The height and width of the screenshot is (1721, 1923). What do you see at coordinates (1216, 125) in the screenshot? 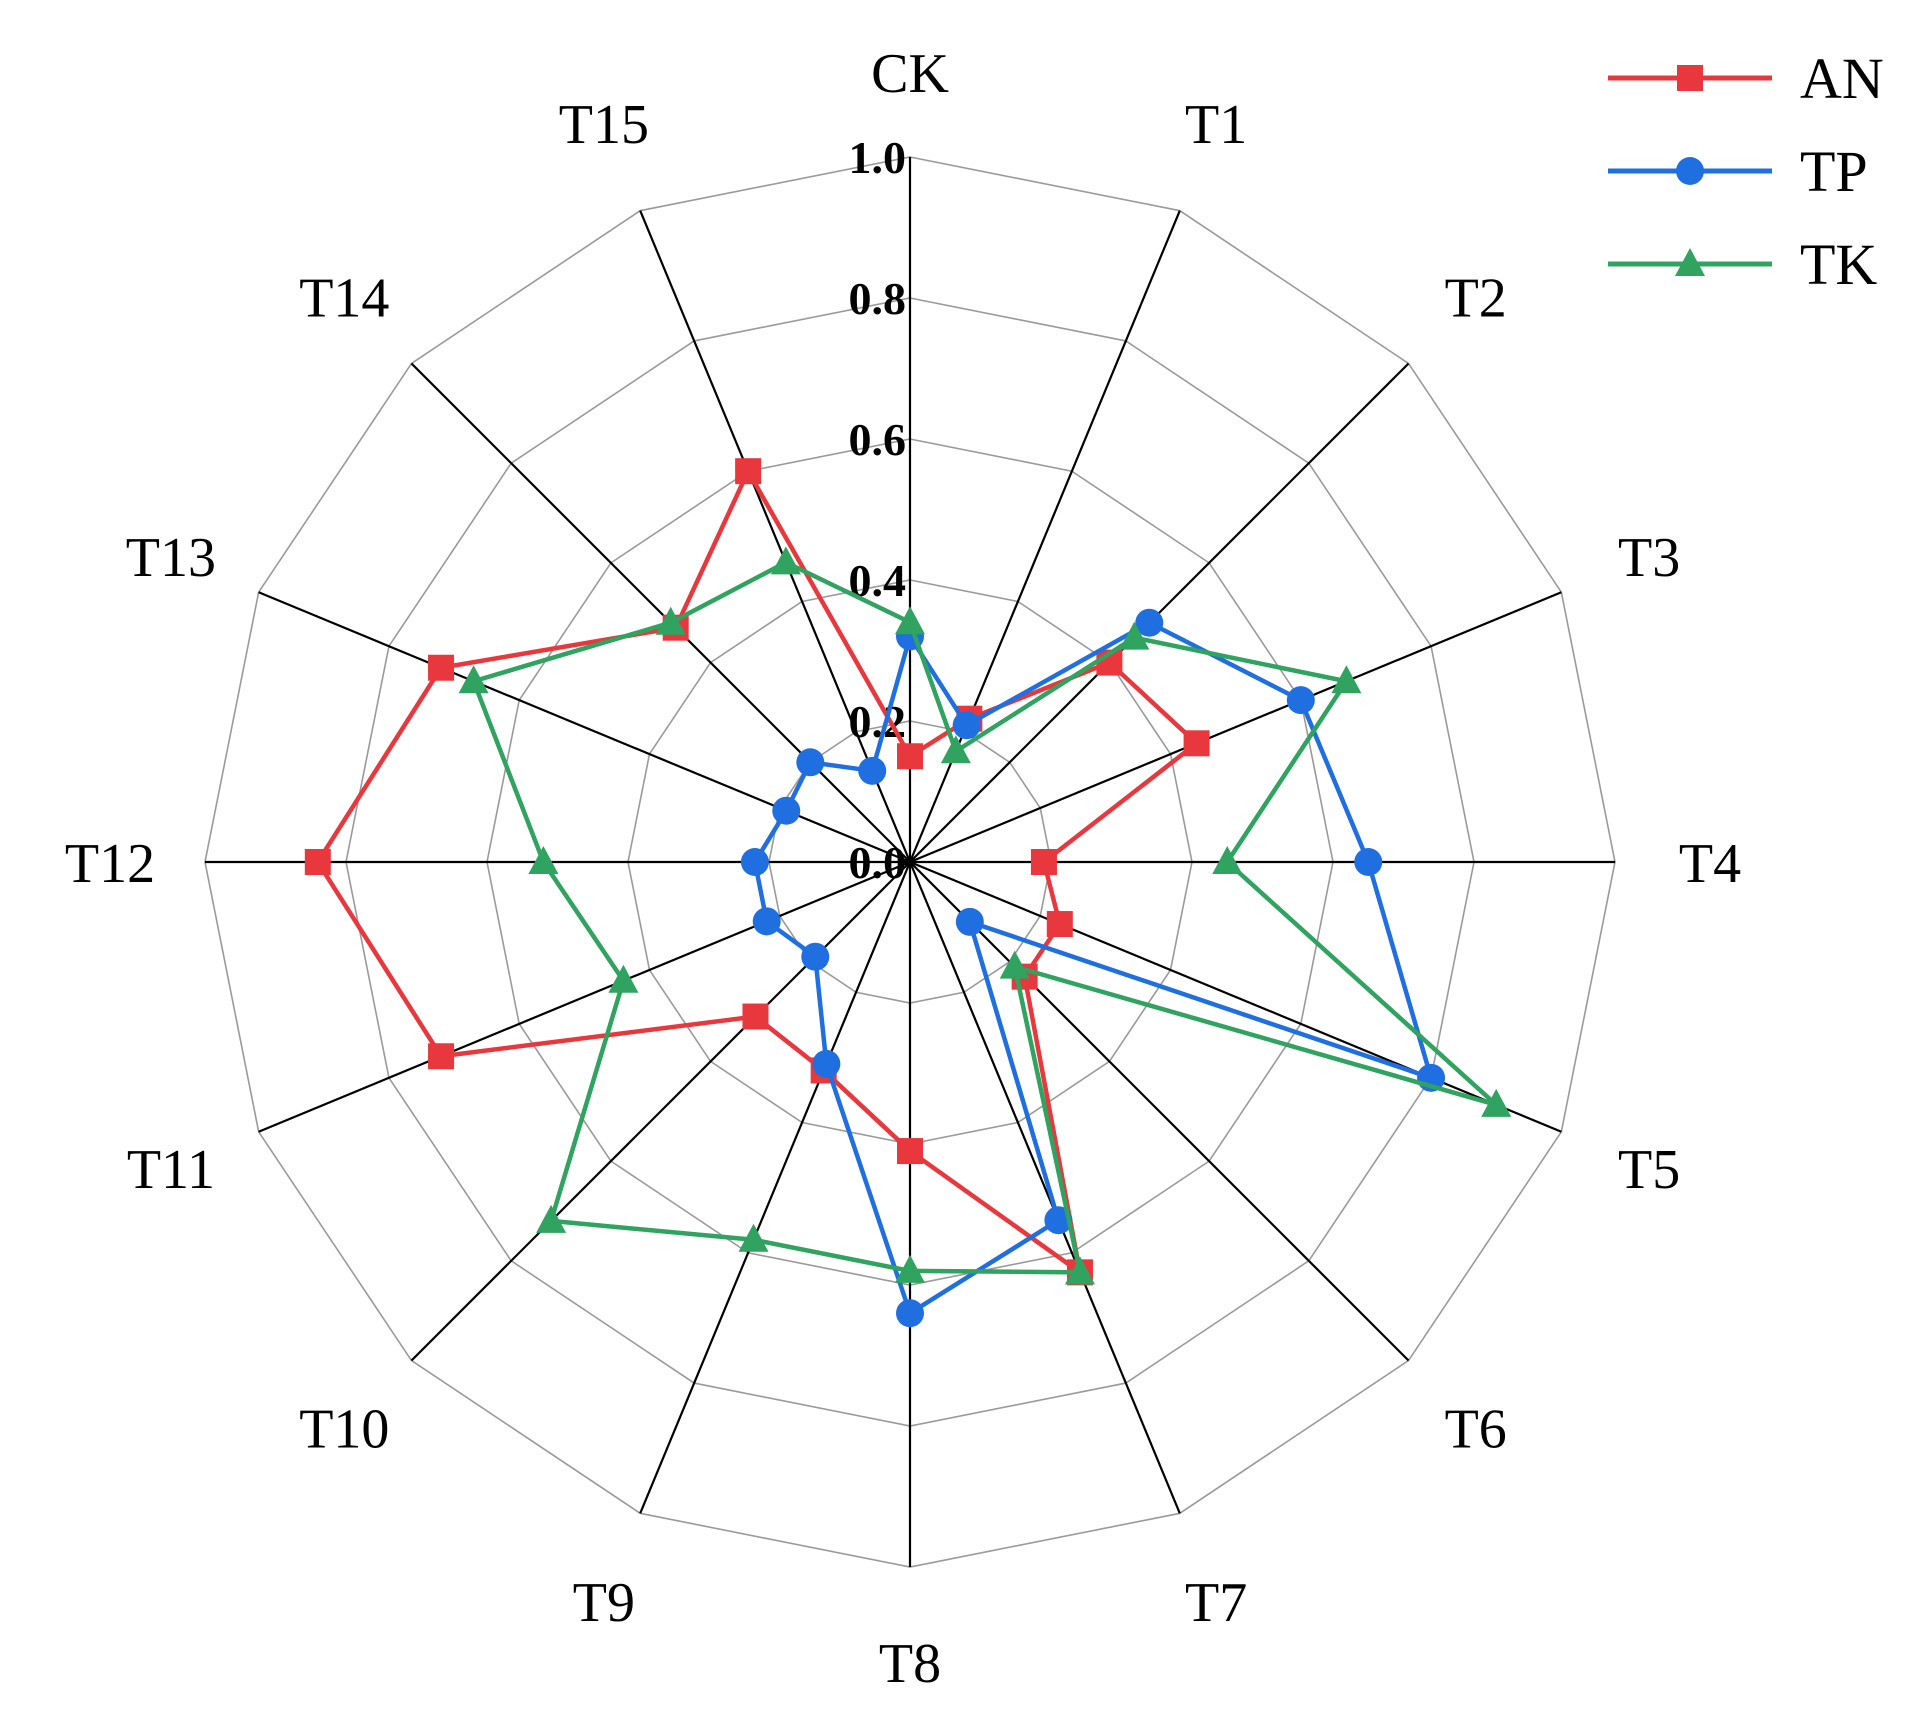
I see `category-label-T1: T1` at bounding box center [1216, 125].